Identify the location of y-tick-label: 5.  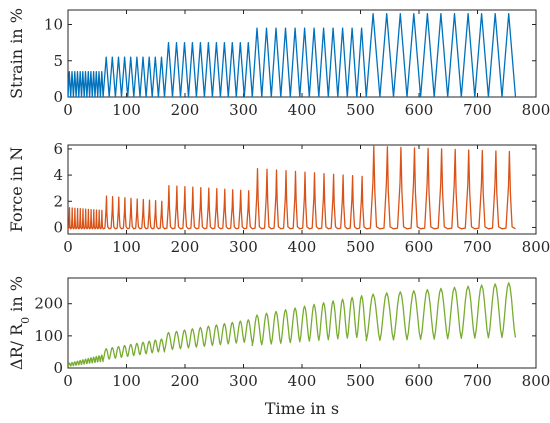
(58, 61).